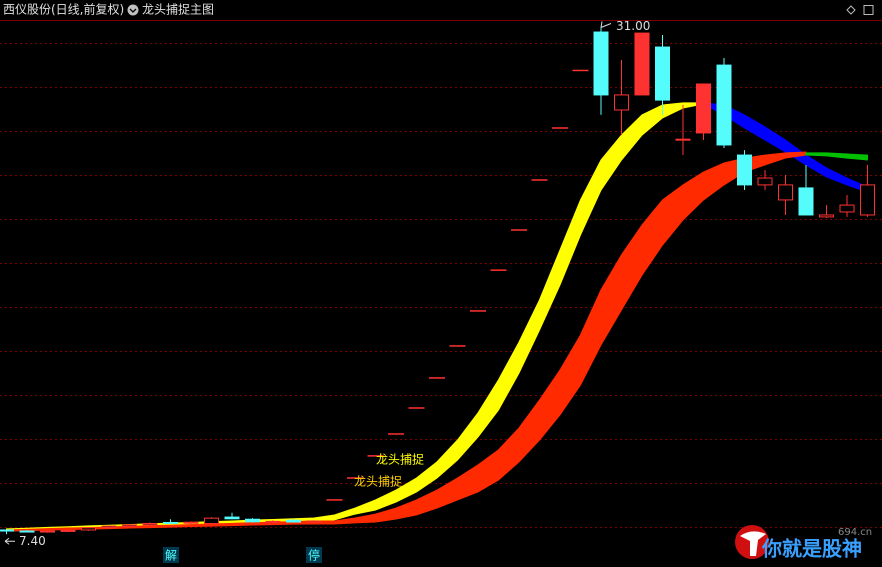 The width and height of the screenshot is (882, 567). Describe the element at coordinates (633, 26) in the screenshot. I see `annotation: 31.00` at that location.